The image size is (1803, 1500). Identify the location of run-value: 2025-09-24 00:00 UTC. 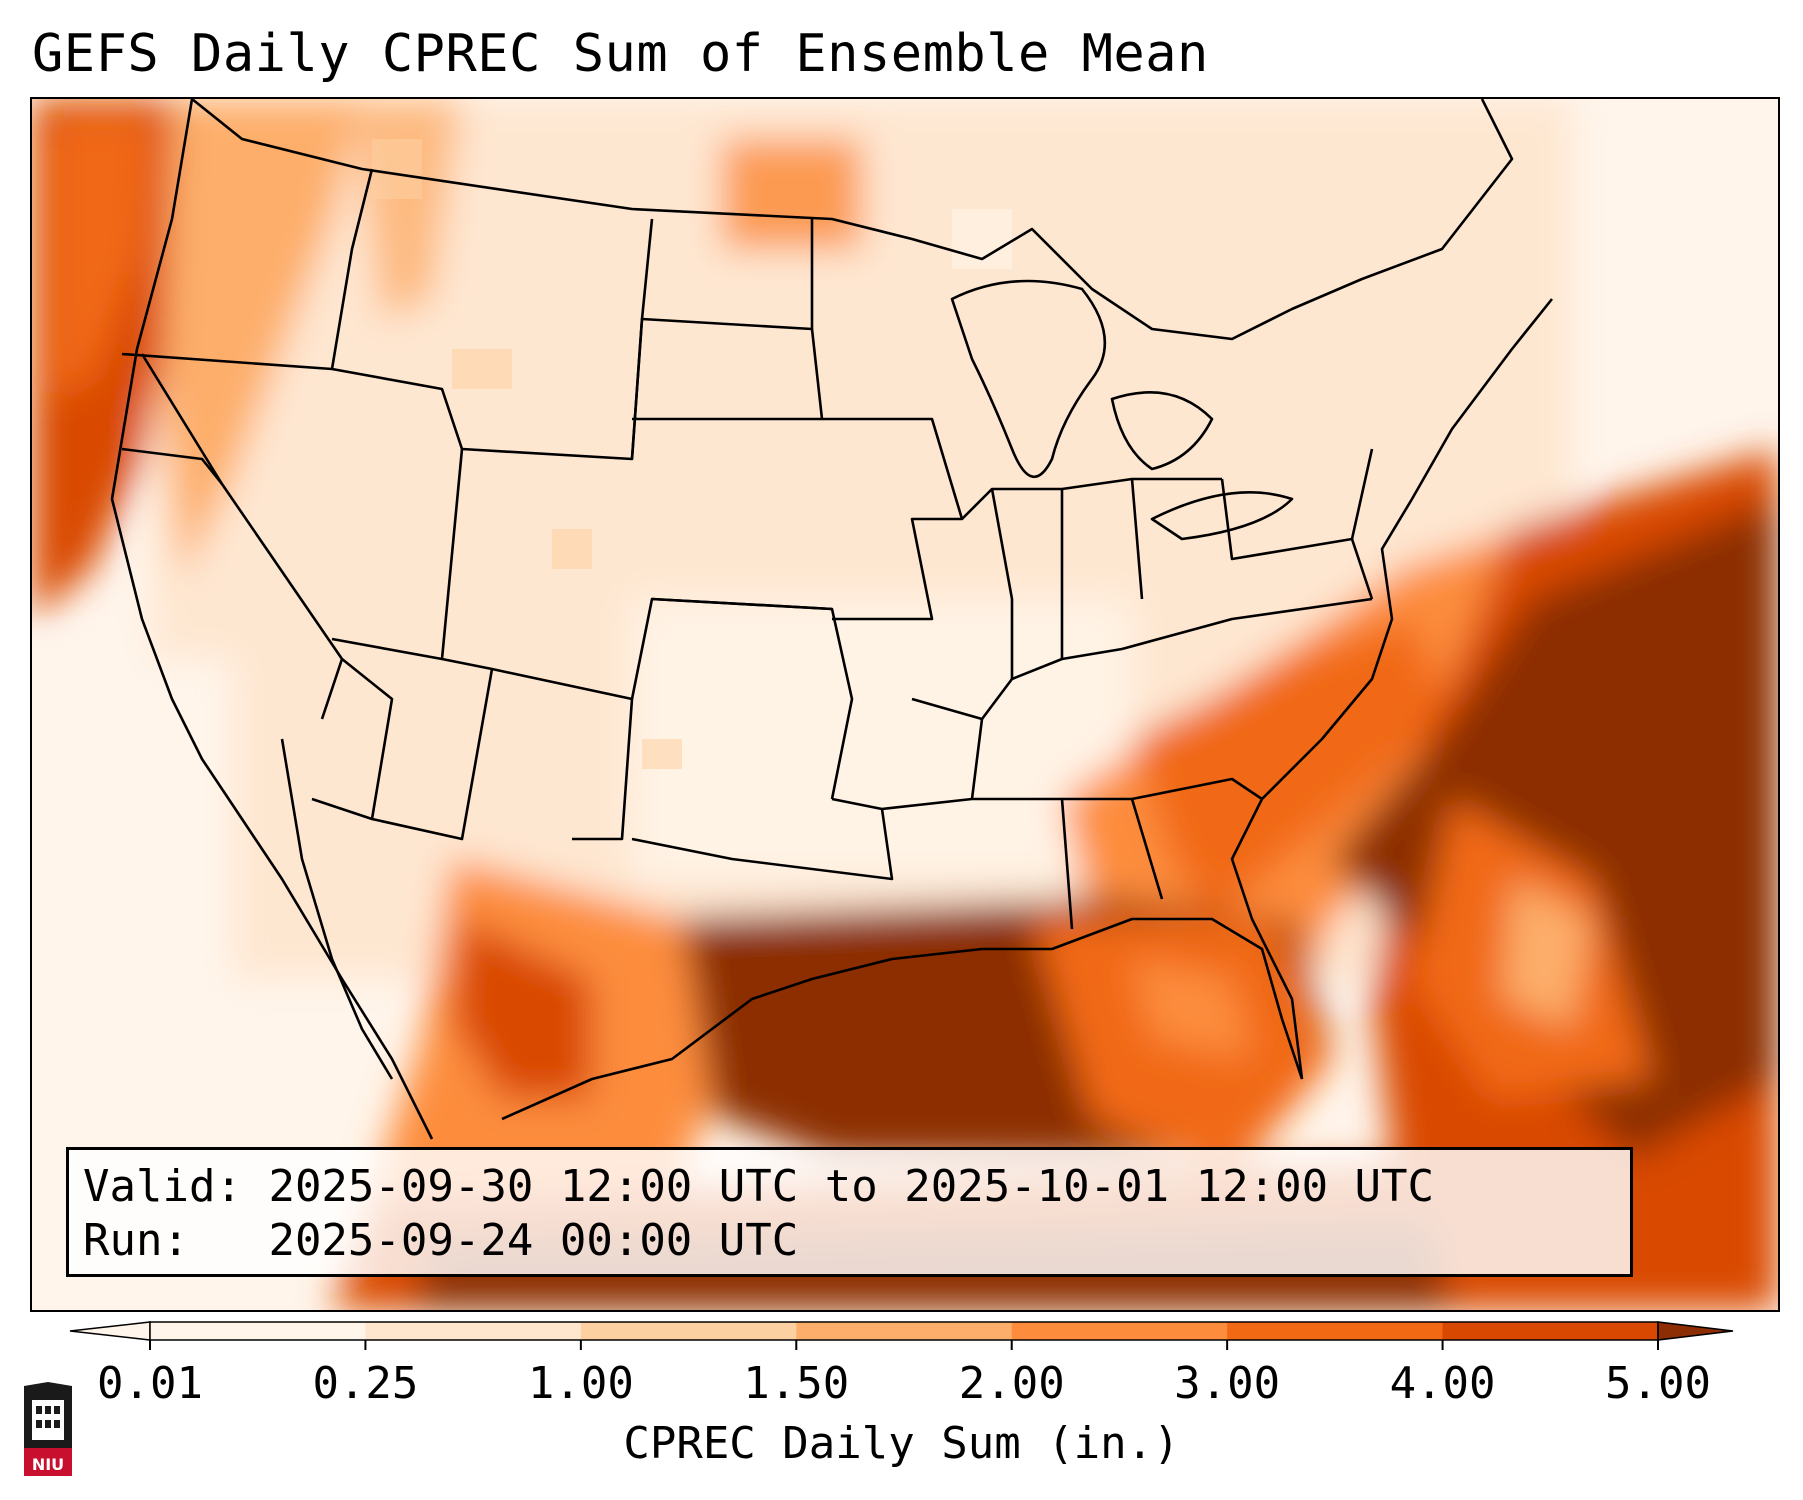
(533, 1240).